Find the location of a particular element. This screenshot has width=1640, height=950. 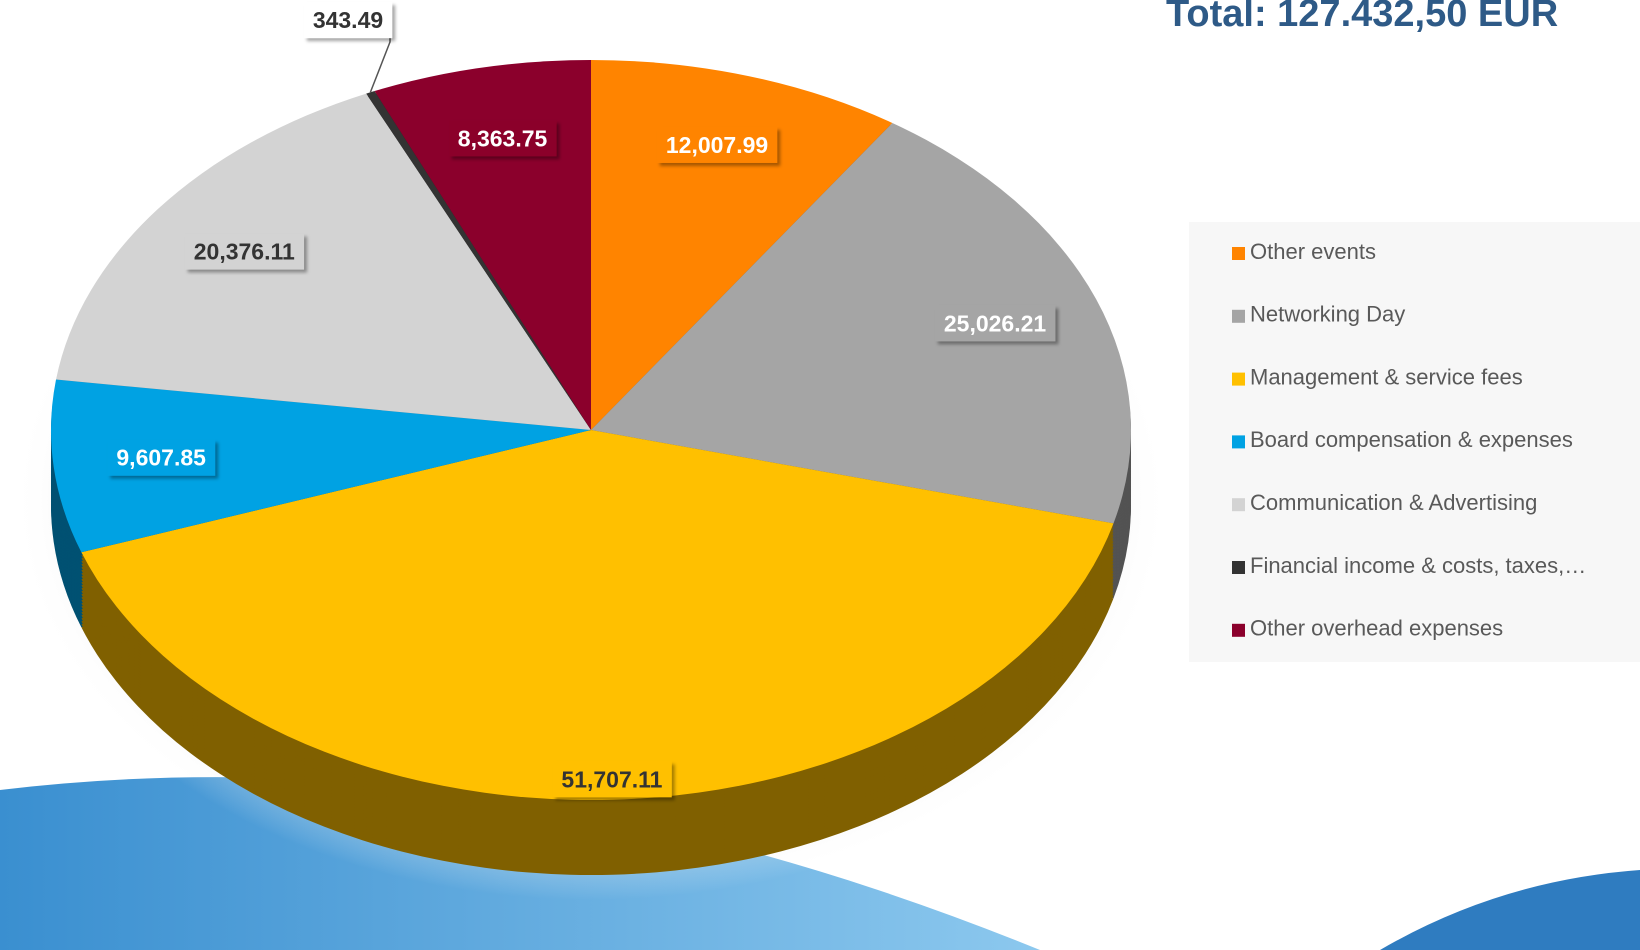

data-label-text: 51,707.11 is located at coordinates (611, 779).